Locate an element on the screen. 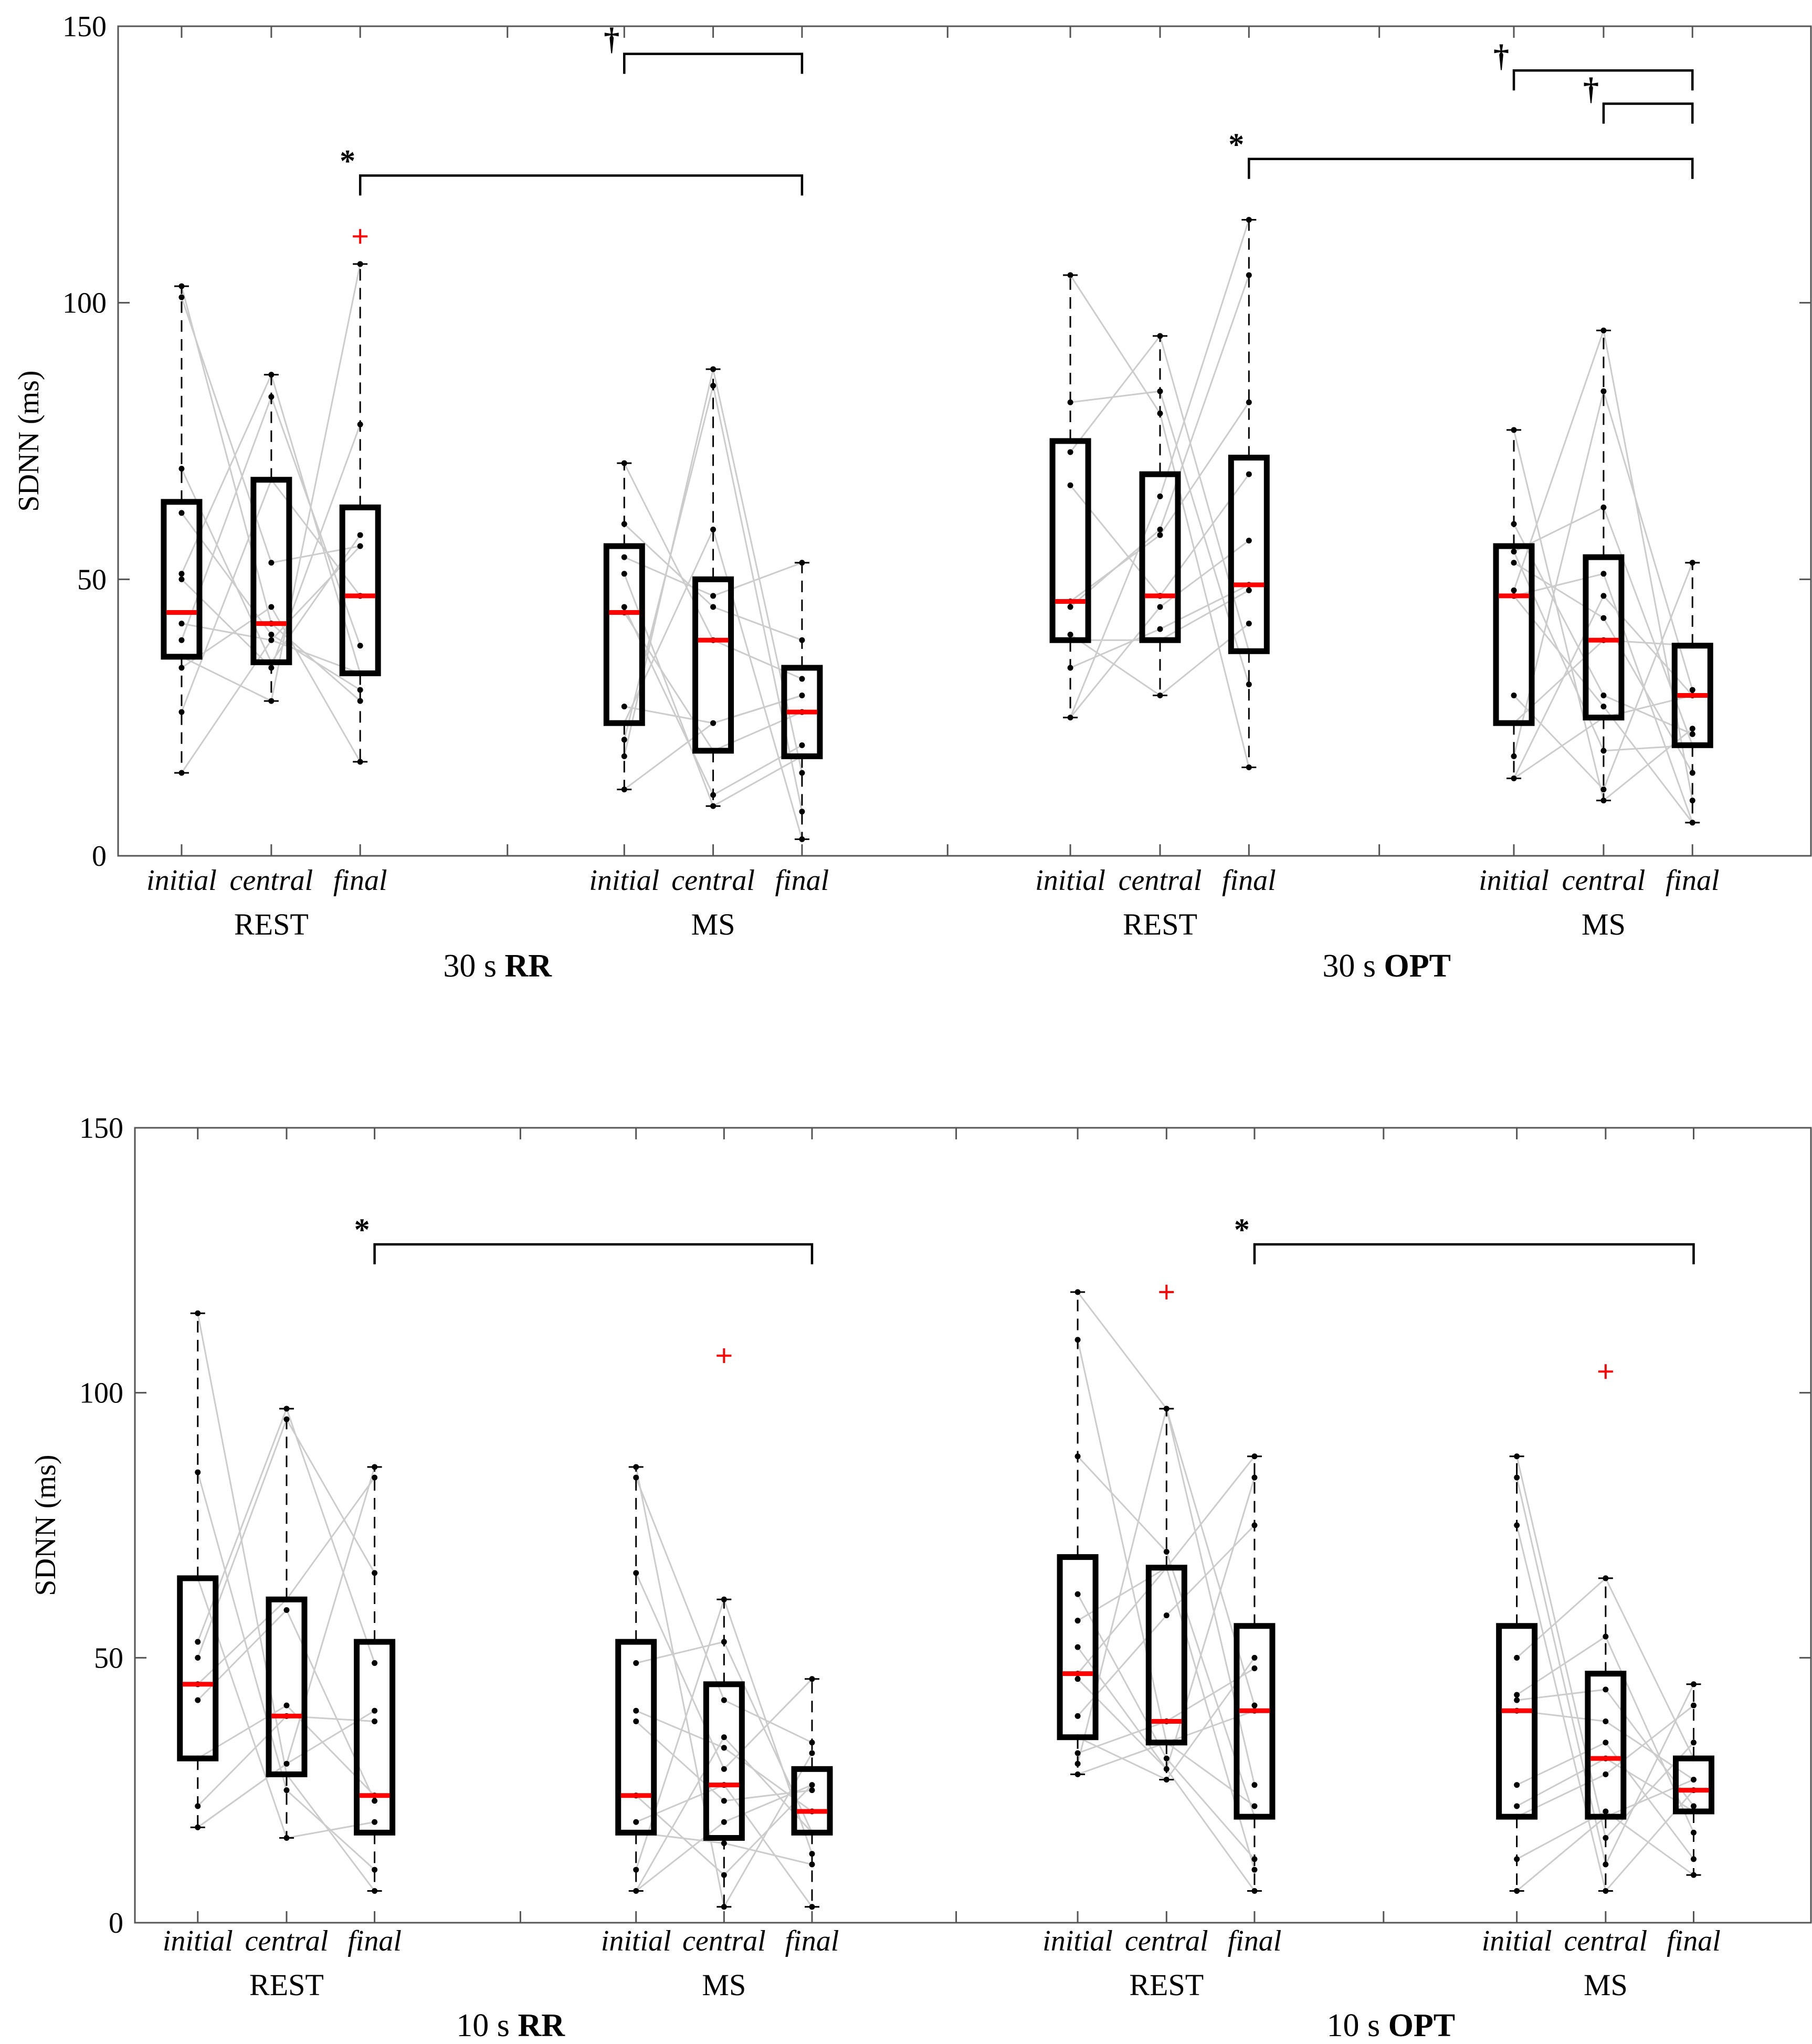 The width and height of the screenshot is (1812, 2044). panel-label-prefix: 30 s is located at coordinates (1353, 966).